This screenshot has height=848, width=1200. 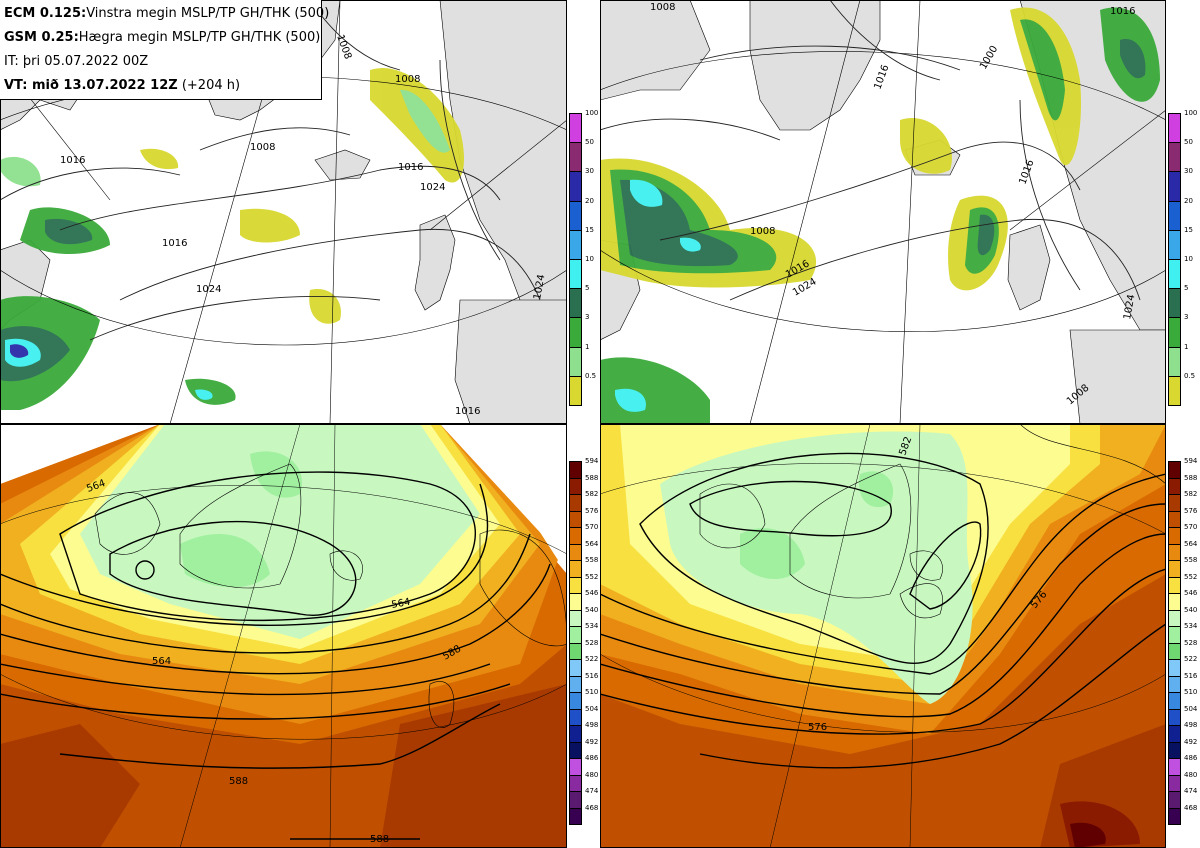 I want to click on legend-label: 564, so click(x=1191, y=543).